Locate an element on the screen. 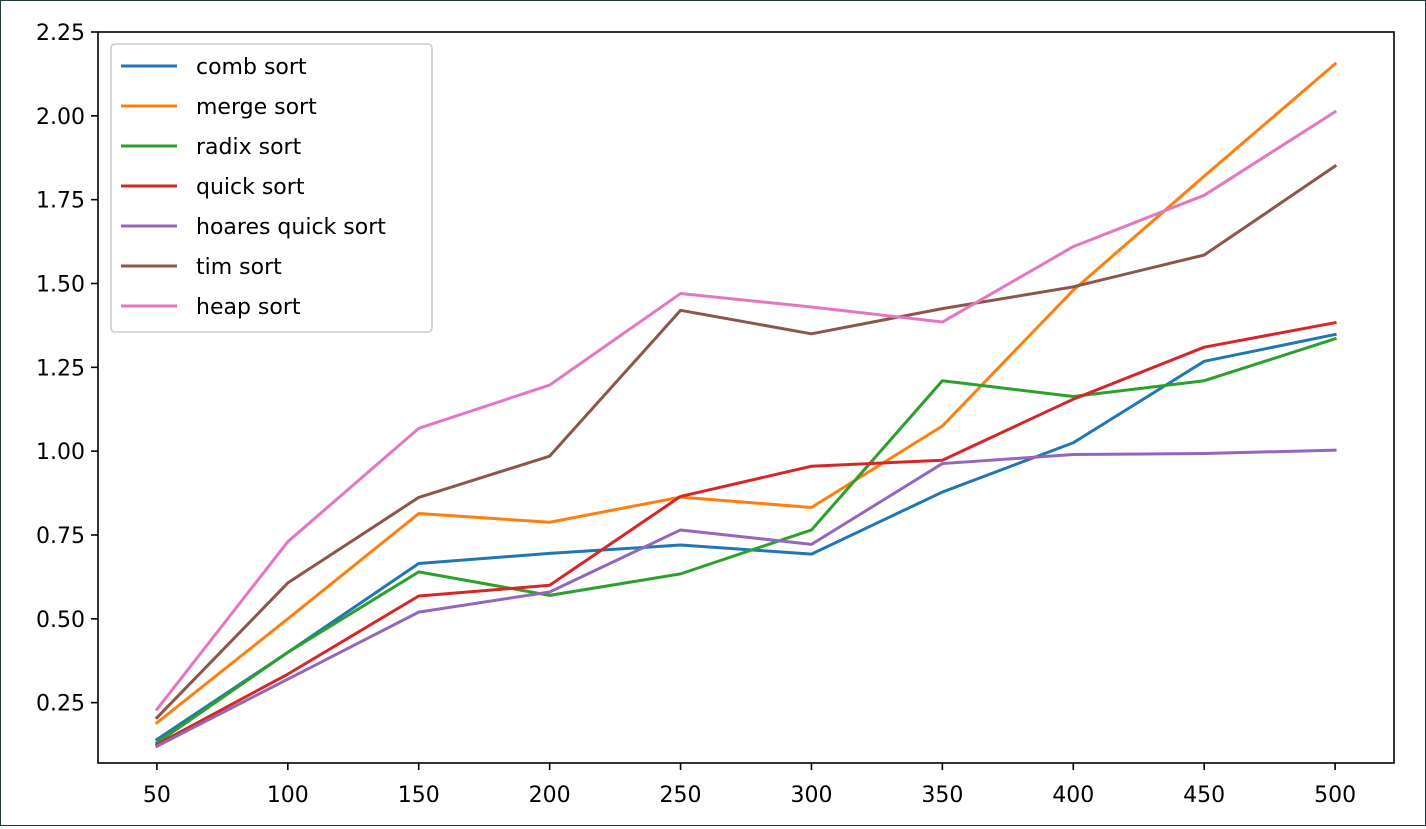 Image resolution: width=1426 pixels, height=829 pixels. y-tick-label: 0.50 is located at coordinates (60, 620).